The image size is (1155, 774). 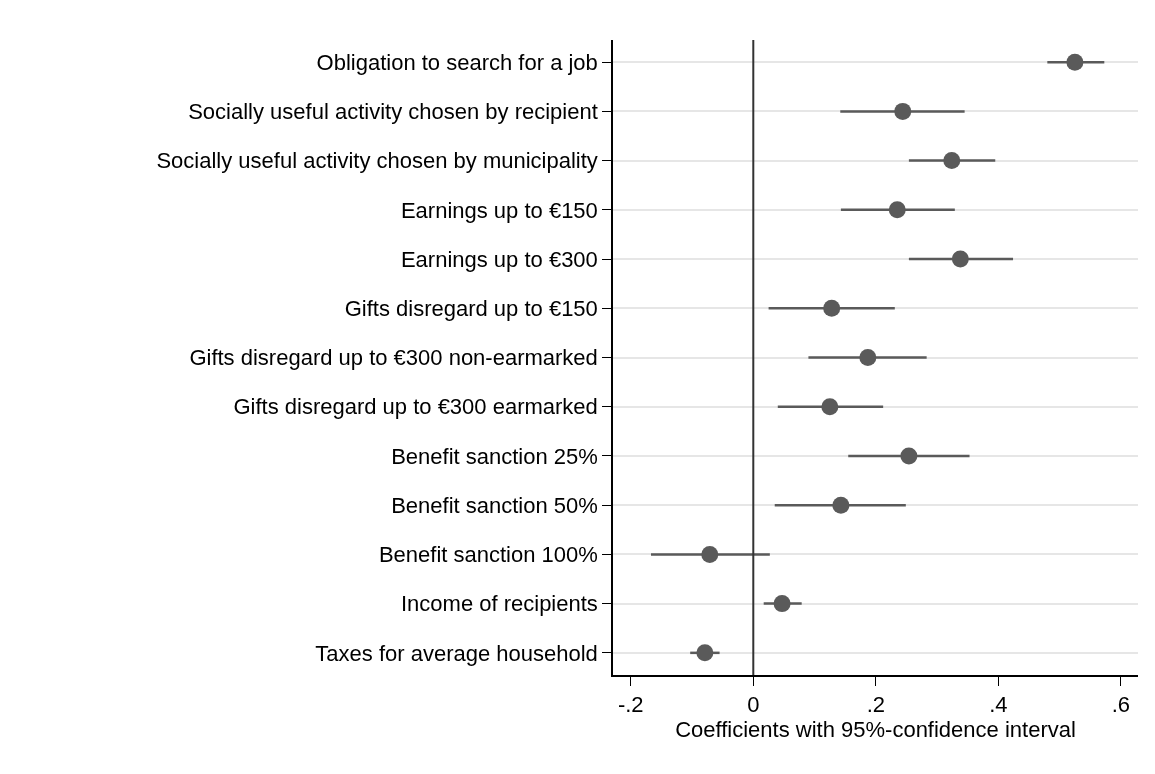 I want to click on x-tick-label: .2, so click(x=875, y=705).